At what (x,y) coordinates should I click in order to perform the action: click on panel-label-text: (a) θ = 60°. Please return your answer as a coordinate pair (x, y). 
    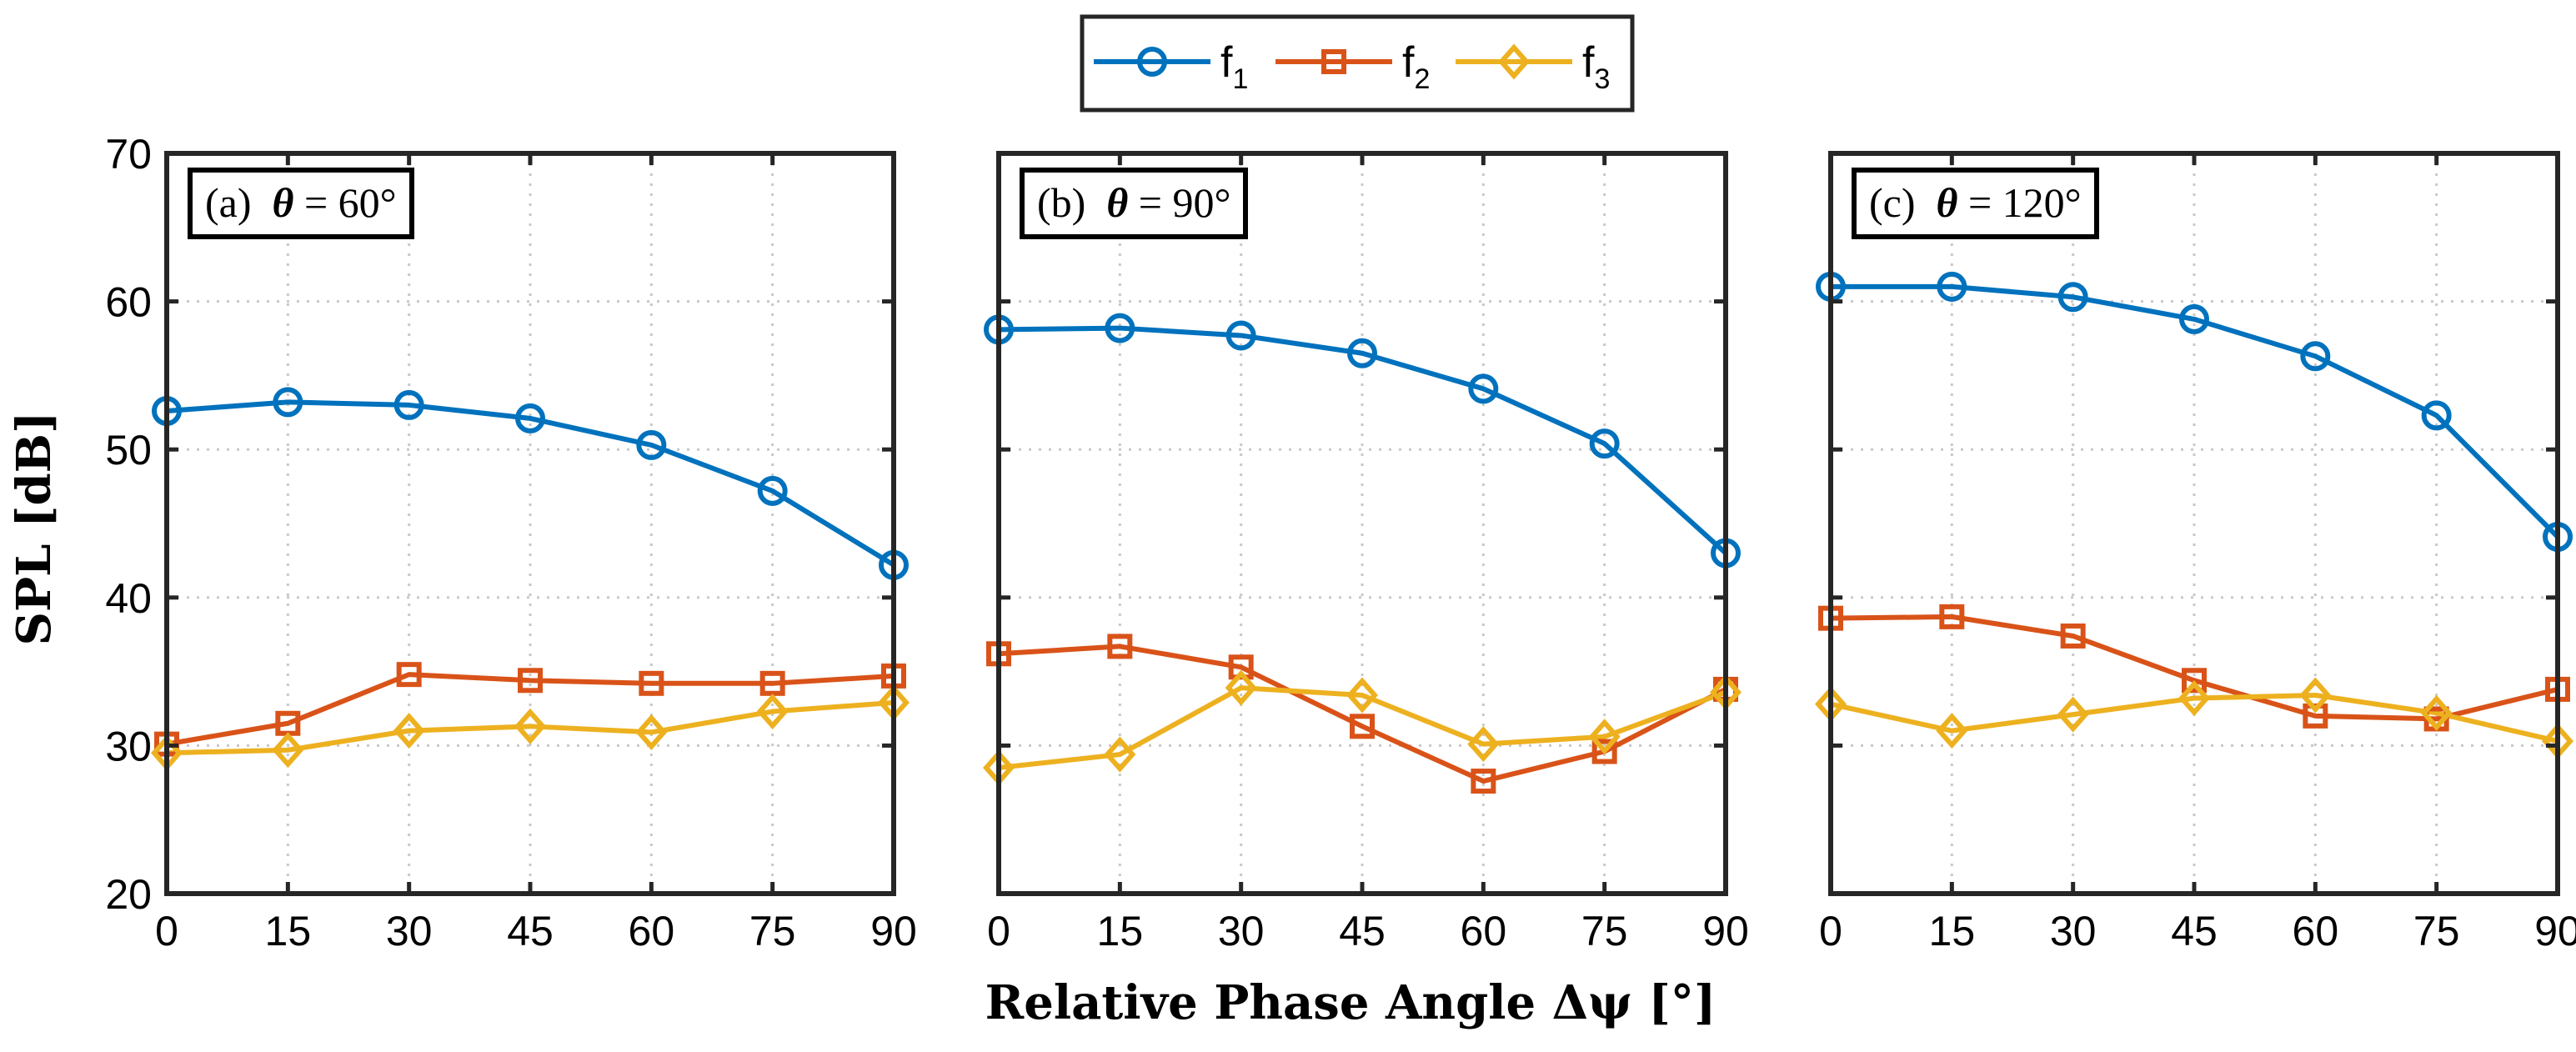
    Looking at the image, I should click on (301, 202).